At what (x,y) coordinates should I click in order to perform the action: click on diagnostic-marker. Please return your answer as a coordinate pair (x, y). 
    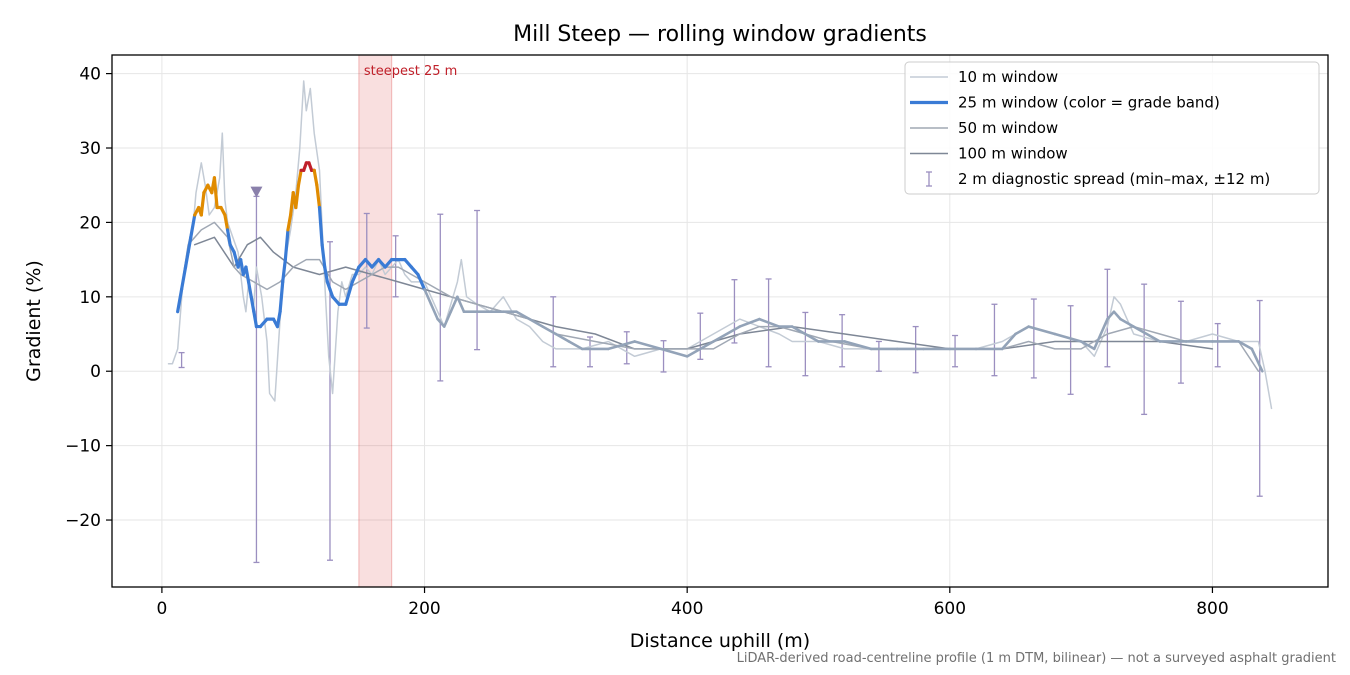
    Looking at the image, I should click on (256, 192).